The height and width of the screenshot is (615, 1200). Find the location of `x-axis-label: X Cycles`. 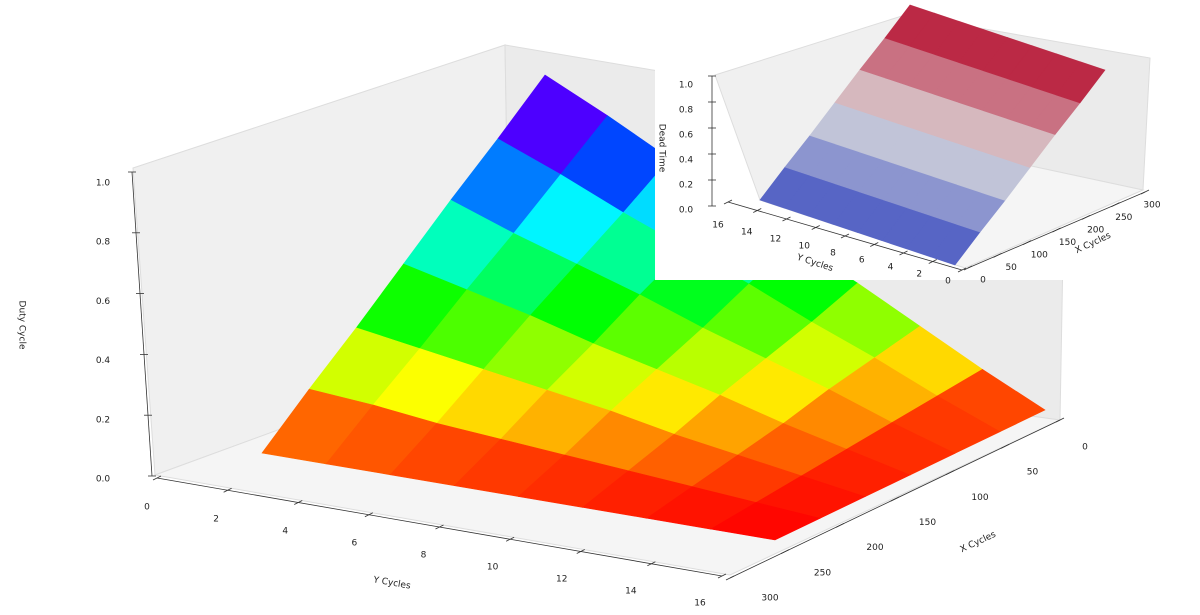

x-axis-label: X Cycles is located at coordinates (978, 542).